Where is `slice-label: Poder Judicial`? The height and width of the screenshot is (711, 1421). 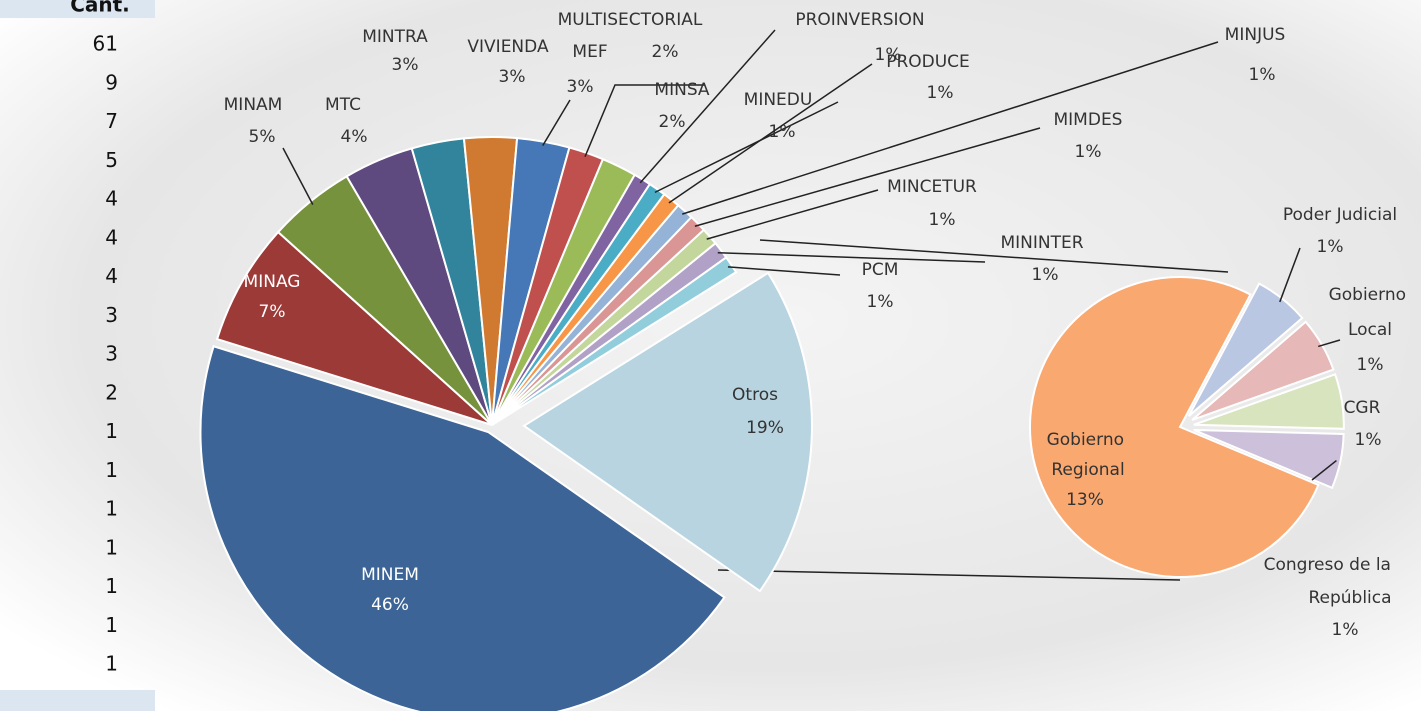 slice-label: Poder Judicial is located at coordinates (1340, 215).